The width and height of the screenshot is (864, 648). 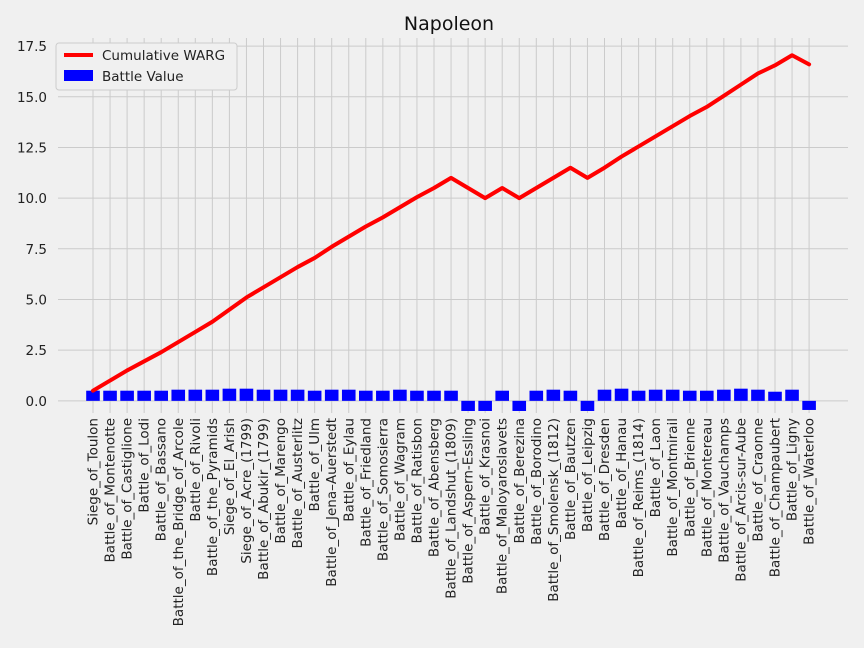 I want to click on y-tick-label: 7.5, so click(x=36, y=250).